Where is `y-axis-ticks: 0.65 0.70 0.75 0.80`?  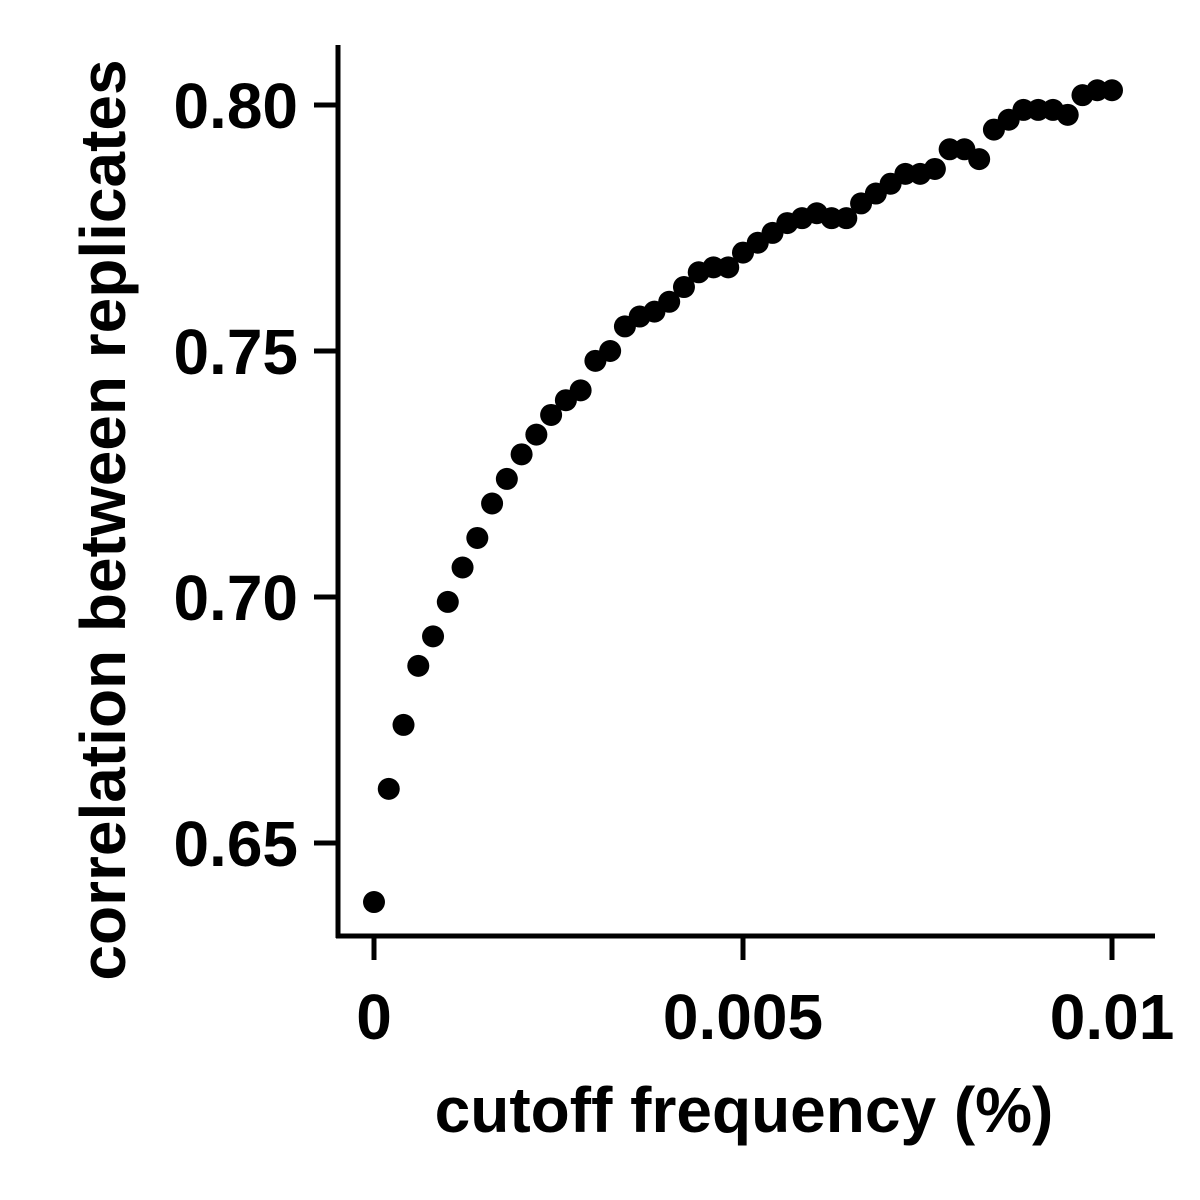 y-axis-ticks: 0.65 0.70 0.75 0.80 is located at coordinates (255, 475).